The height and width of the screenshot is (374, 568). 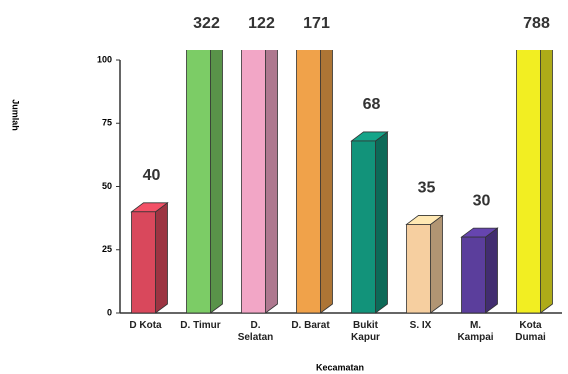 What do you see at coordinates (206, 23) in the screenshot?
I see `value-label: 322` at bounding box center [206, 23].